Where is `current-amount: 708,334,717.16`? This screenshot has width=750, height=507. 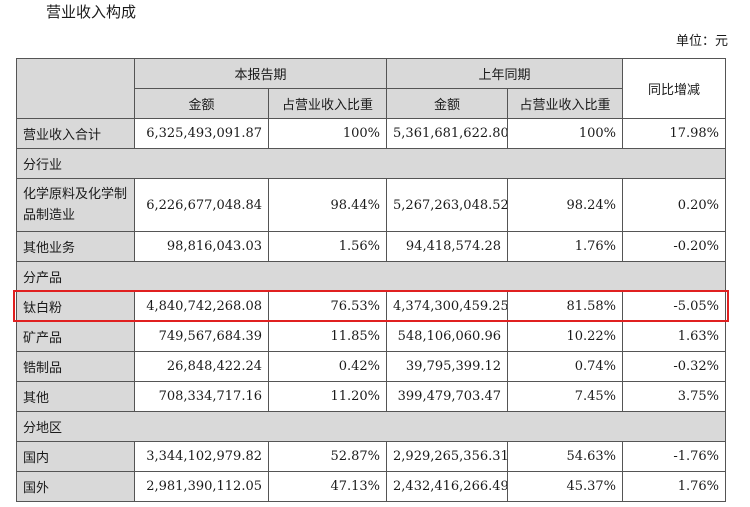
current-amount: 708,334,717.16 is located at coordinates (201, 396).